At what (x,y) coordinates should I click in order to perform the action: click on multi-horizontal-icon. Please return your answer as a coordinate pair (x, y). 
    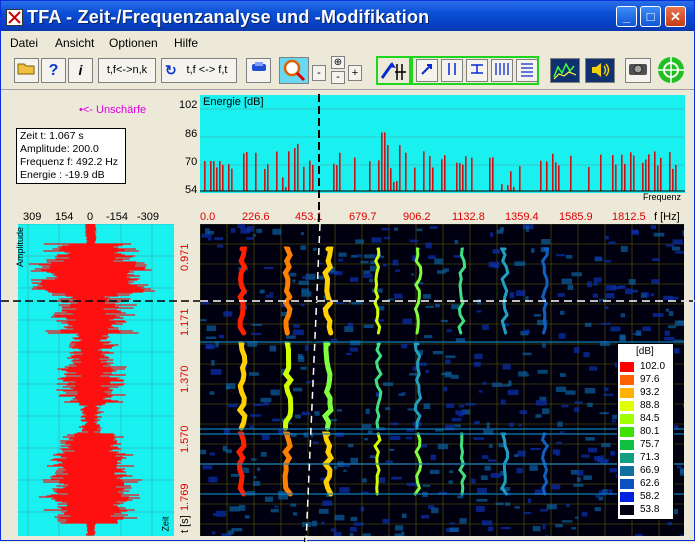
    Looking at the image, I should click on (527, 70).